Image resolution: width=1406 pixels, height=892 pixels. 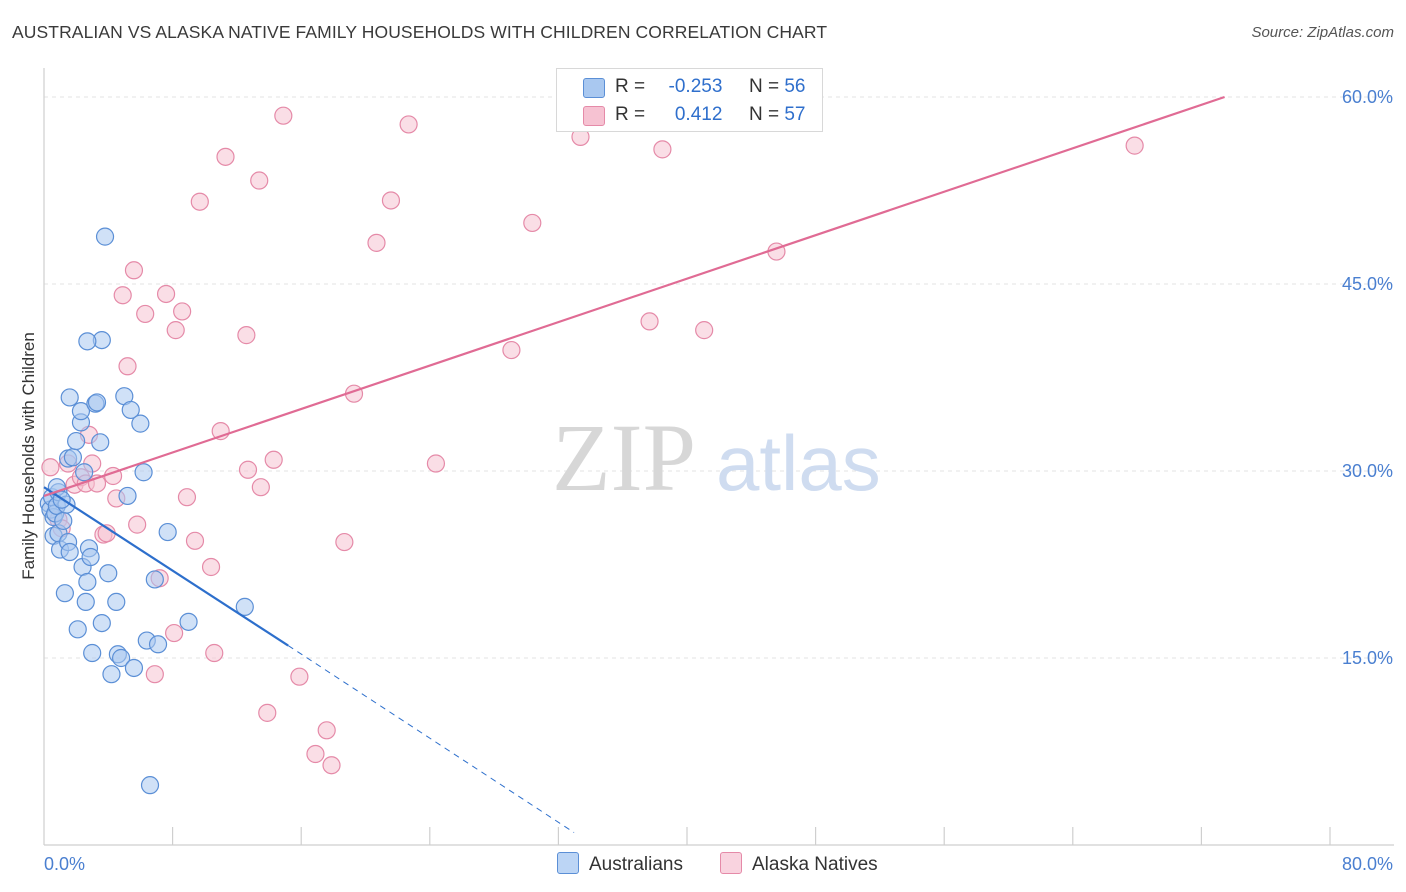 What do you see at coordinates (28, 456) in the screenshot?
I see `y-axis-label: Family Households with Children` at bounding box center [28, 456].